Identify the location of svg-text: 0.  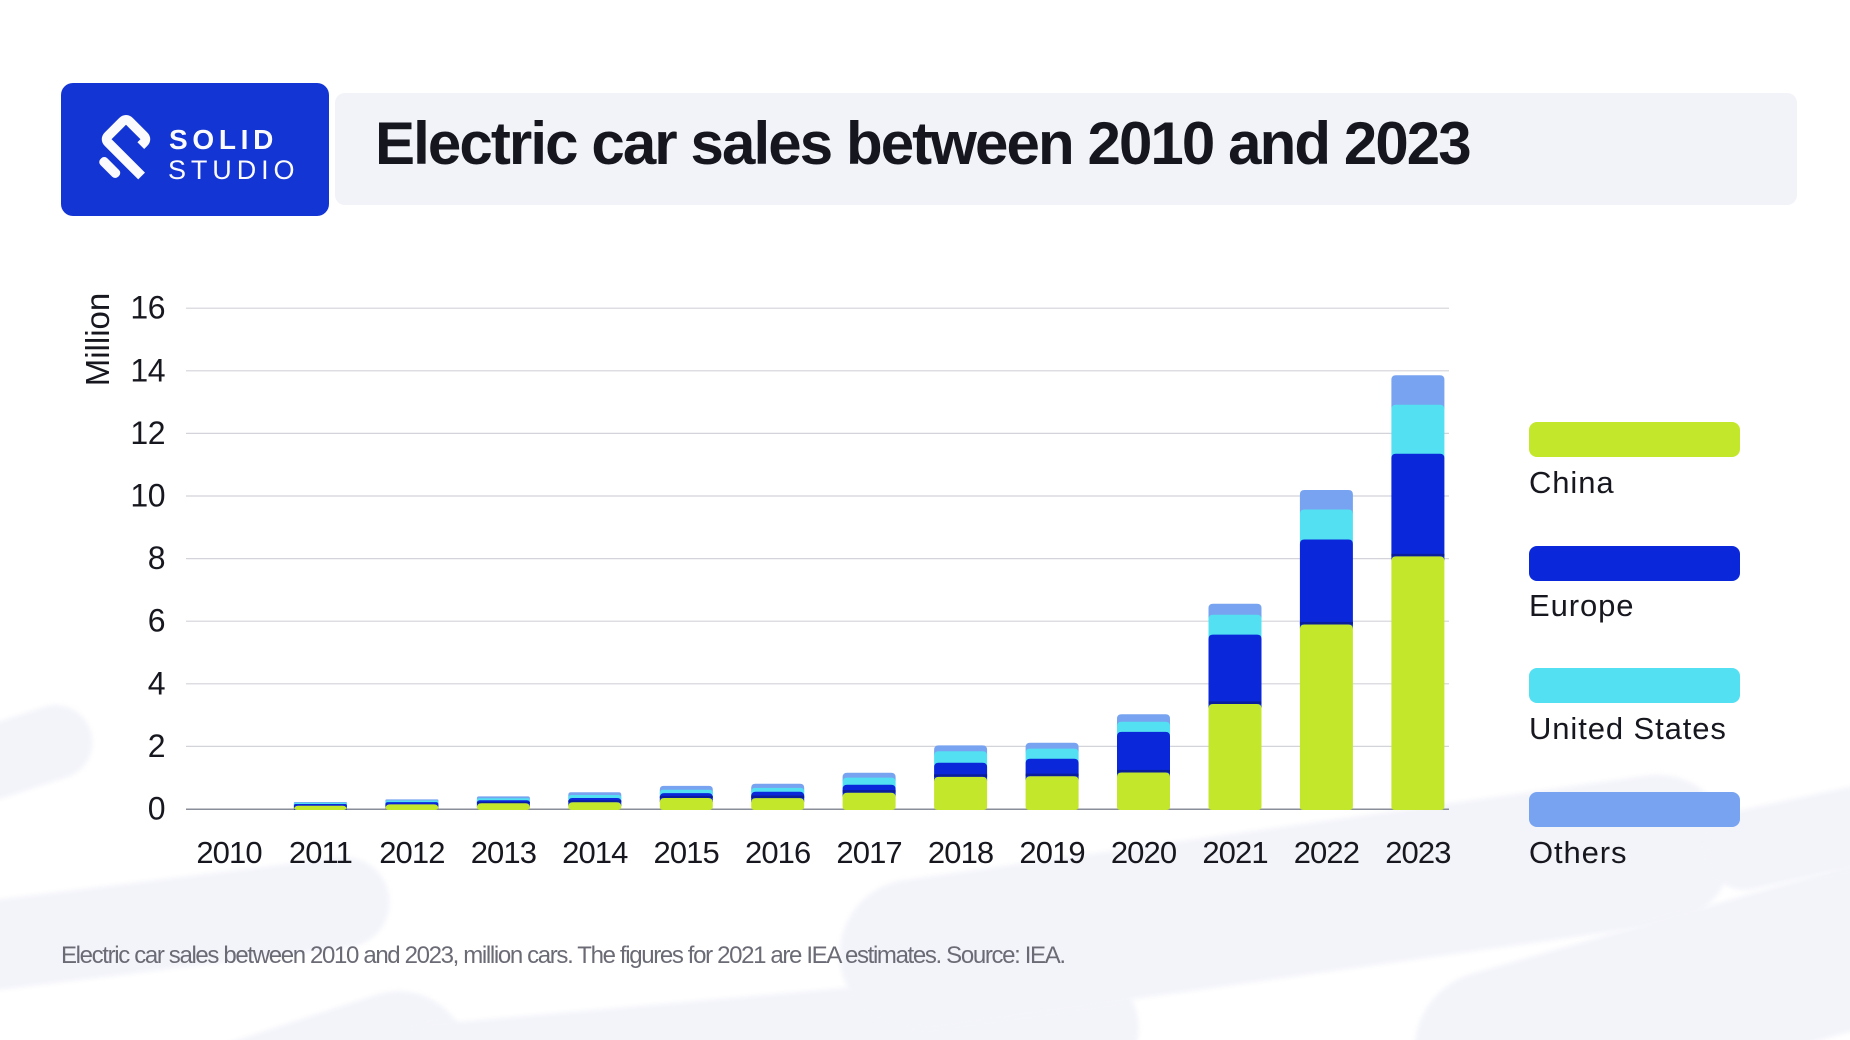
(156, 809).